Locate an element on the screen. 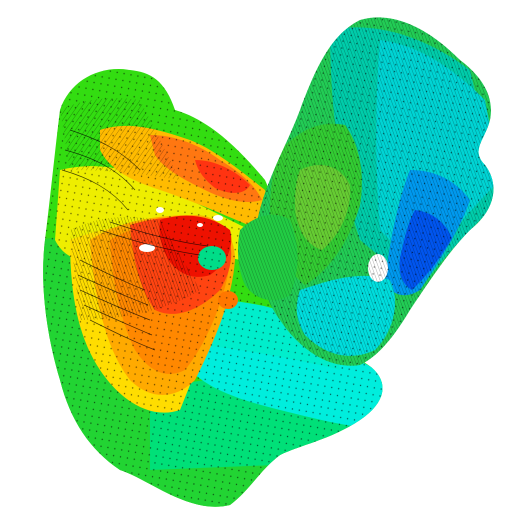 This screenshot has height=520, width=520. surface-bridge is located at coordinates (267, 257).